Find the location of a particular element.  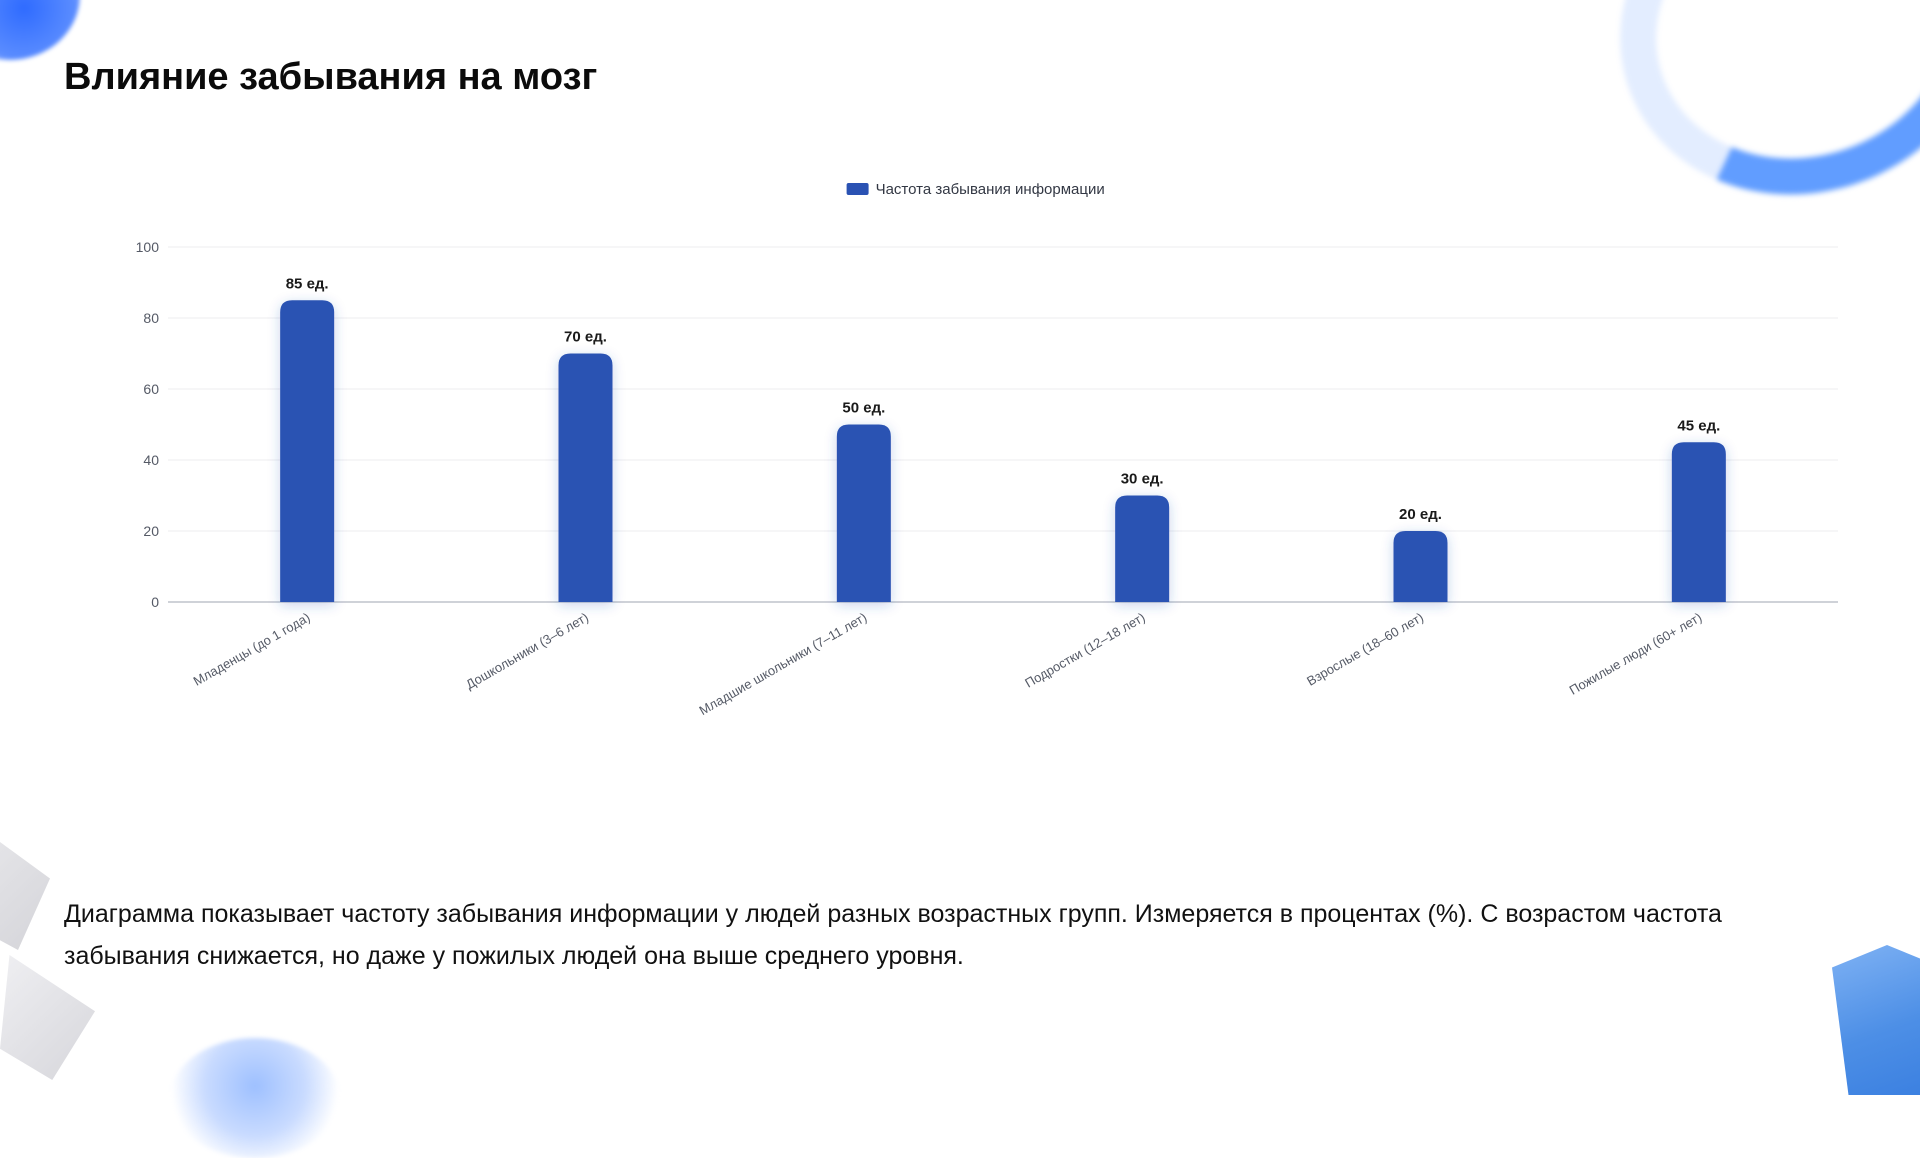

data-label: 30 ед. is located at coordinates (1142, 479).